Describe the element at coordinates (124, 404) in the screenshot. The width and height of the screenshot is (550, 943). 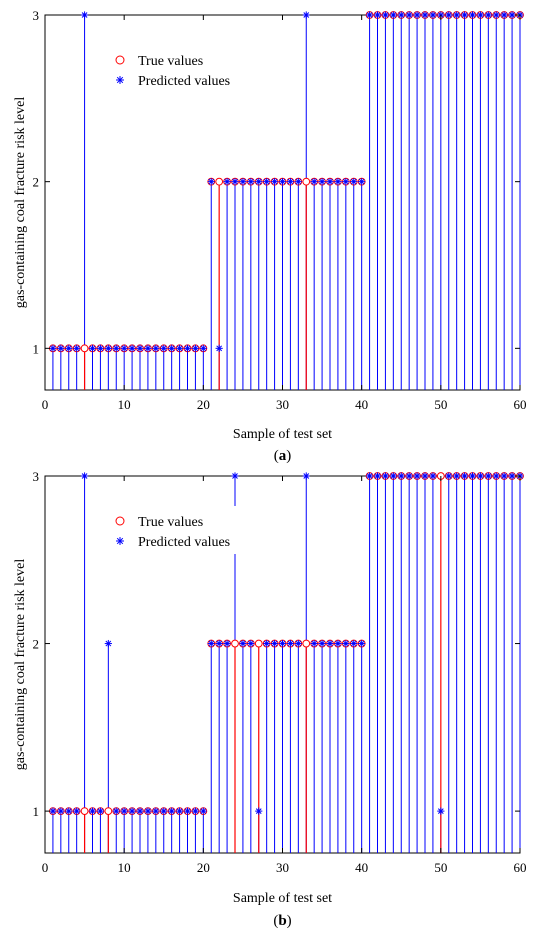
I see `x-tick-label: 10` at that location.